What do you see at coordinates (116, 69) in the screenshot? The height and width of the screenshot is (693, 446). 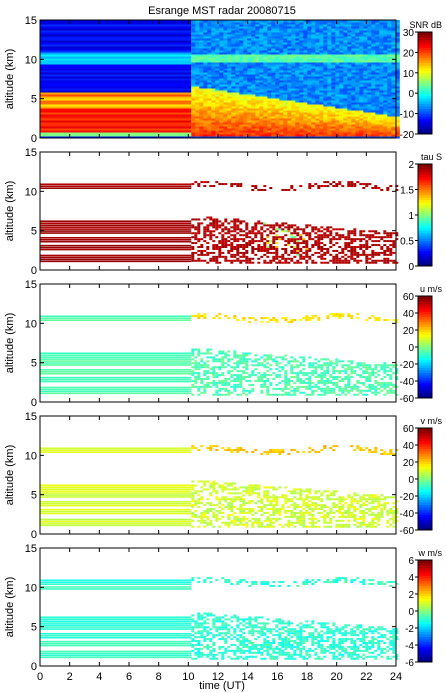 I see `snr-band-left` at bounding box center [116, 69].